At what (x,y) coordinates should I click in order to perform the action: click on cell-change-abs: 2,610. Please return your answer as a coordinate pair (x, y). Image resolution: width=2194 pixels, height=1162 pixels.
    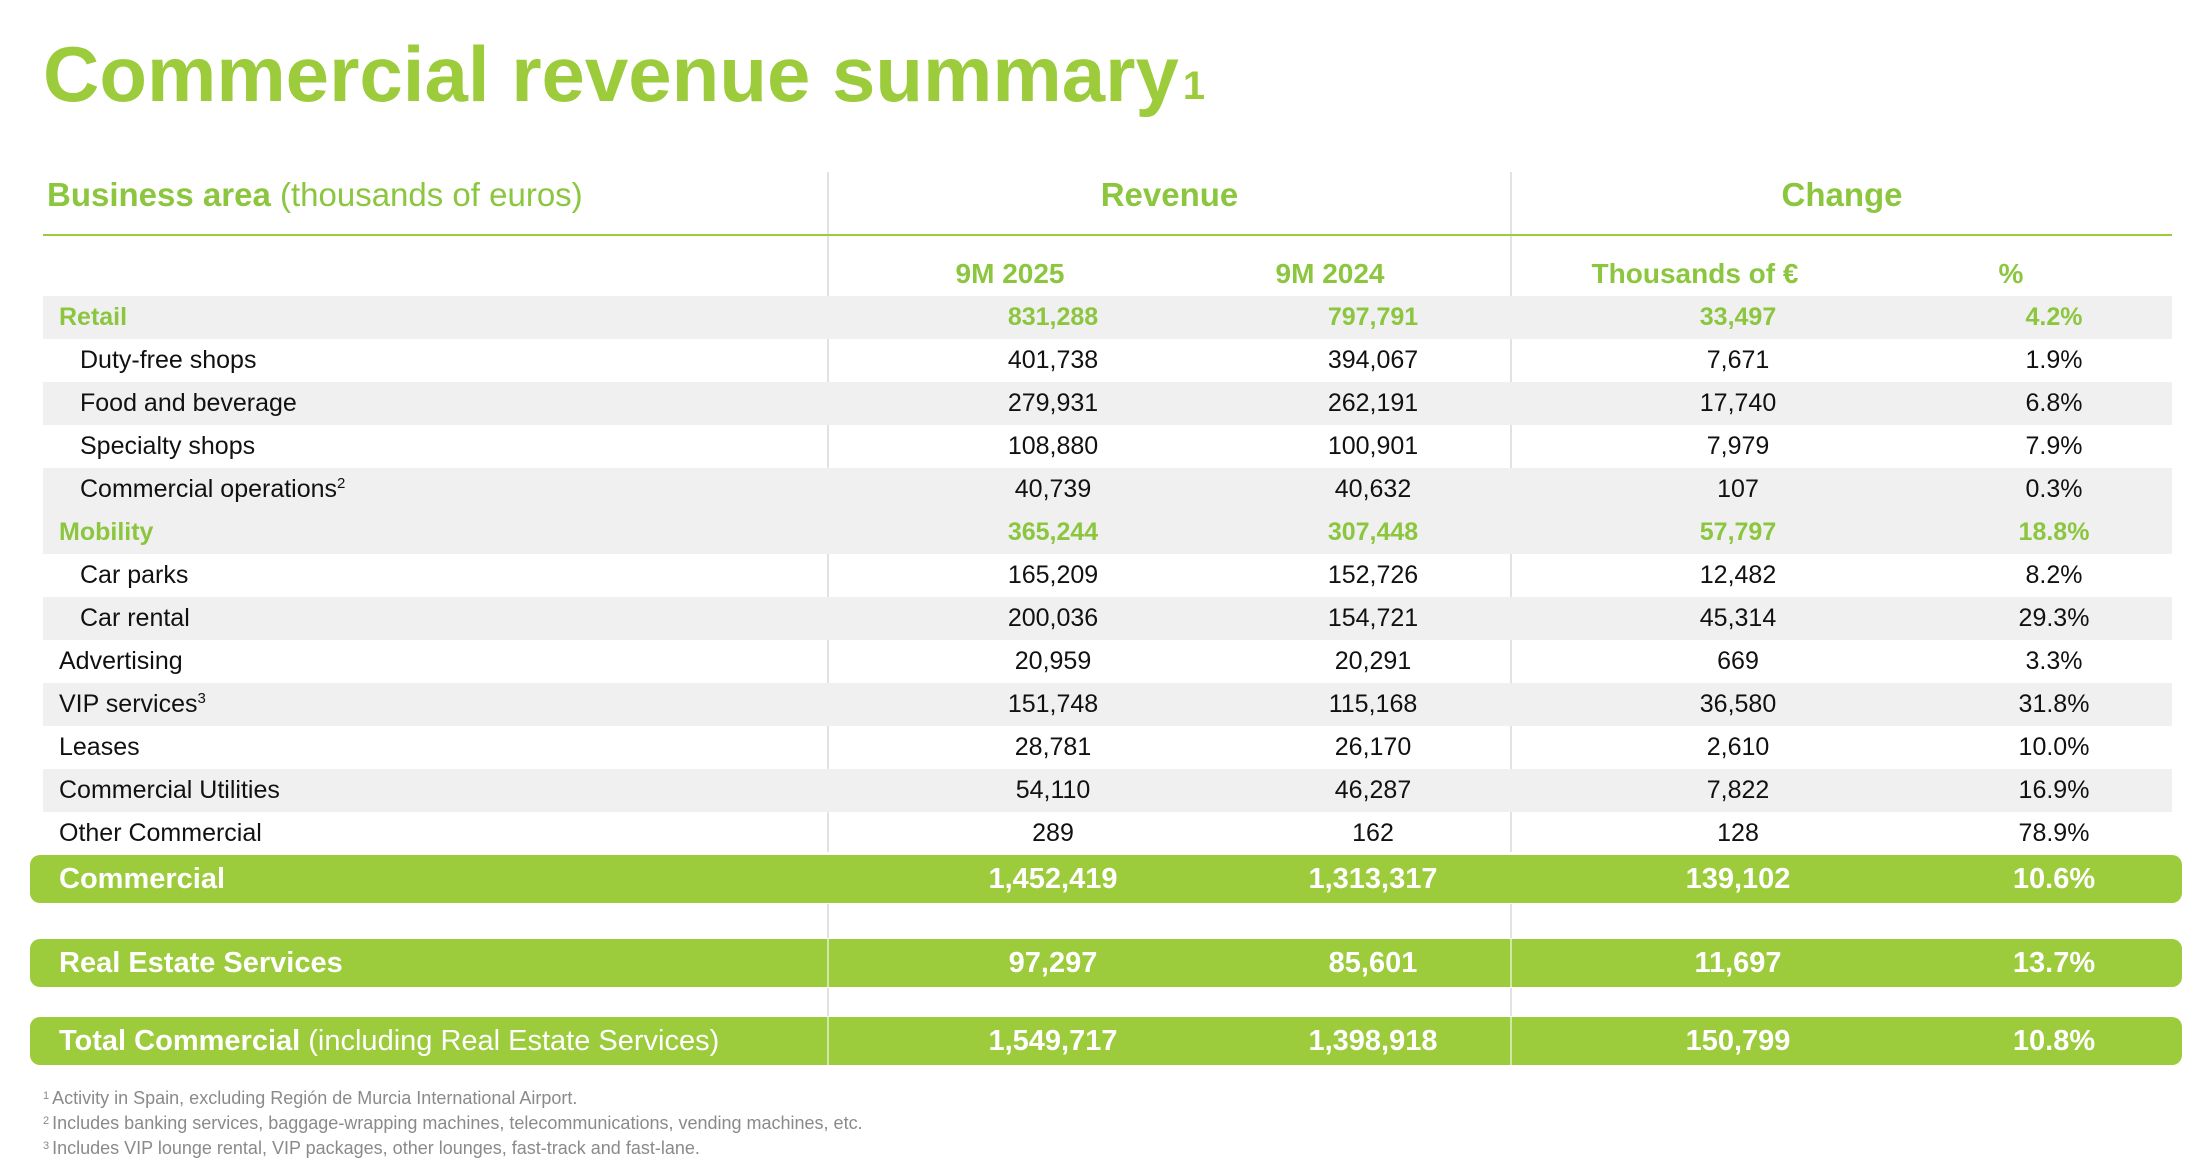
    Looking at the image, I should click on (1738, 747).